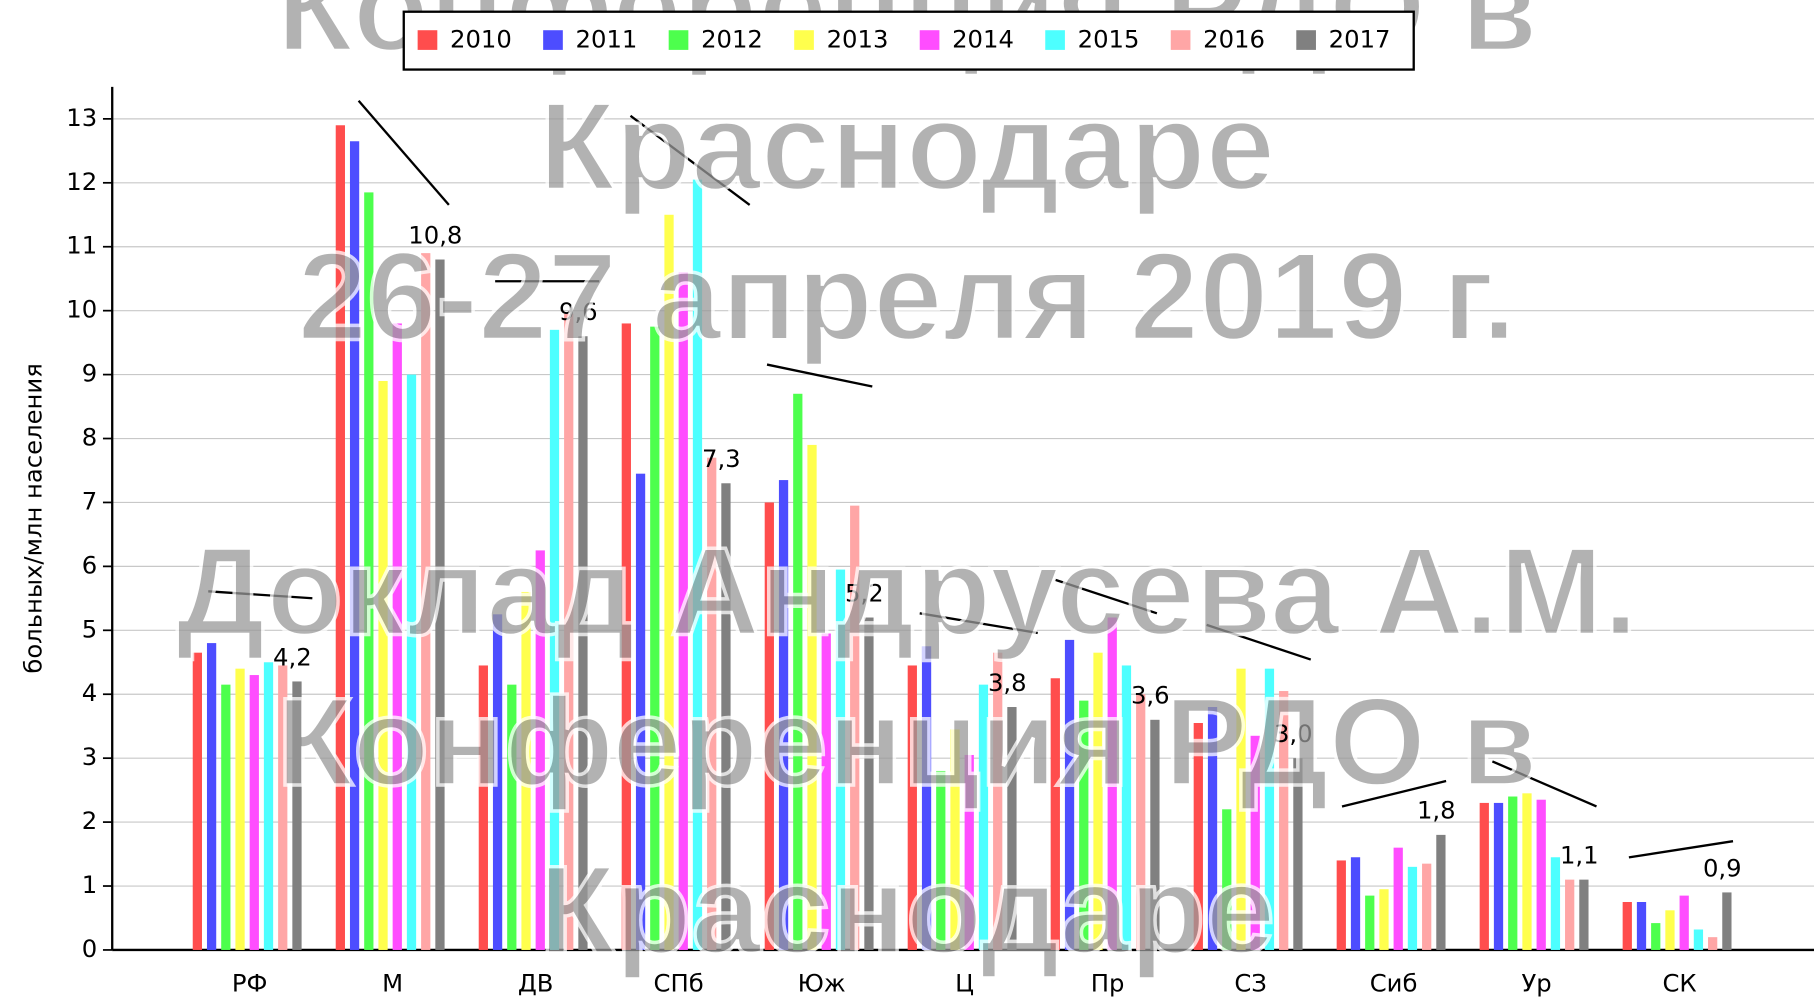 The width and height of the screenshot is (1814, 1001). I want to click on x-tick-label: СПб, so click(679, 983).